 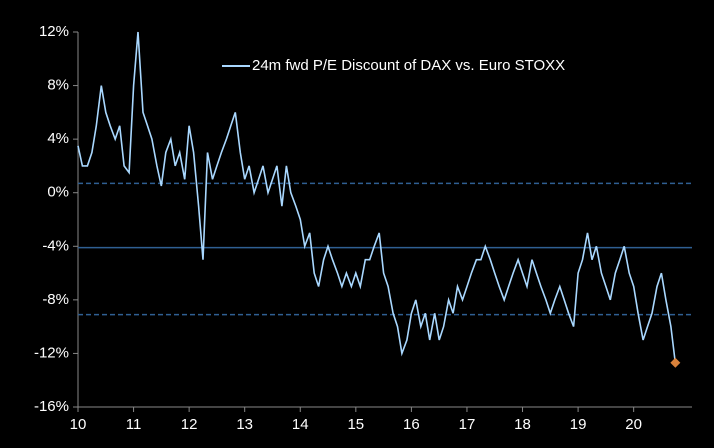 What do you see at coordinates (51, 352) in the screenshot?
I see `y-tick-label: -12%` at bounding box center [51, 352].